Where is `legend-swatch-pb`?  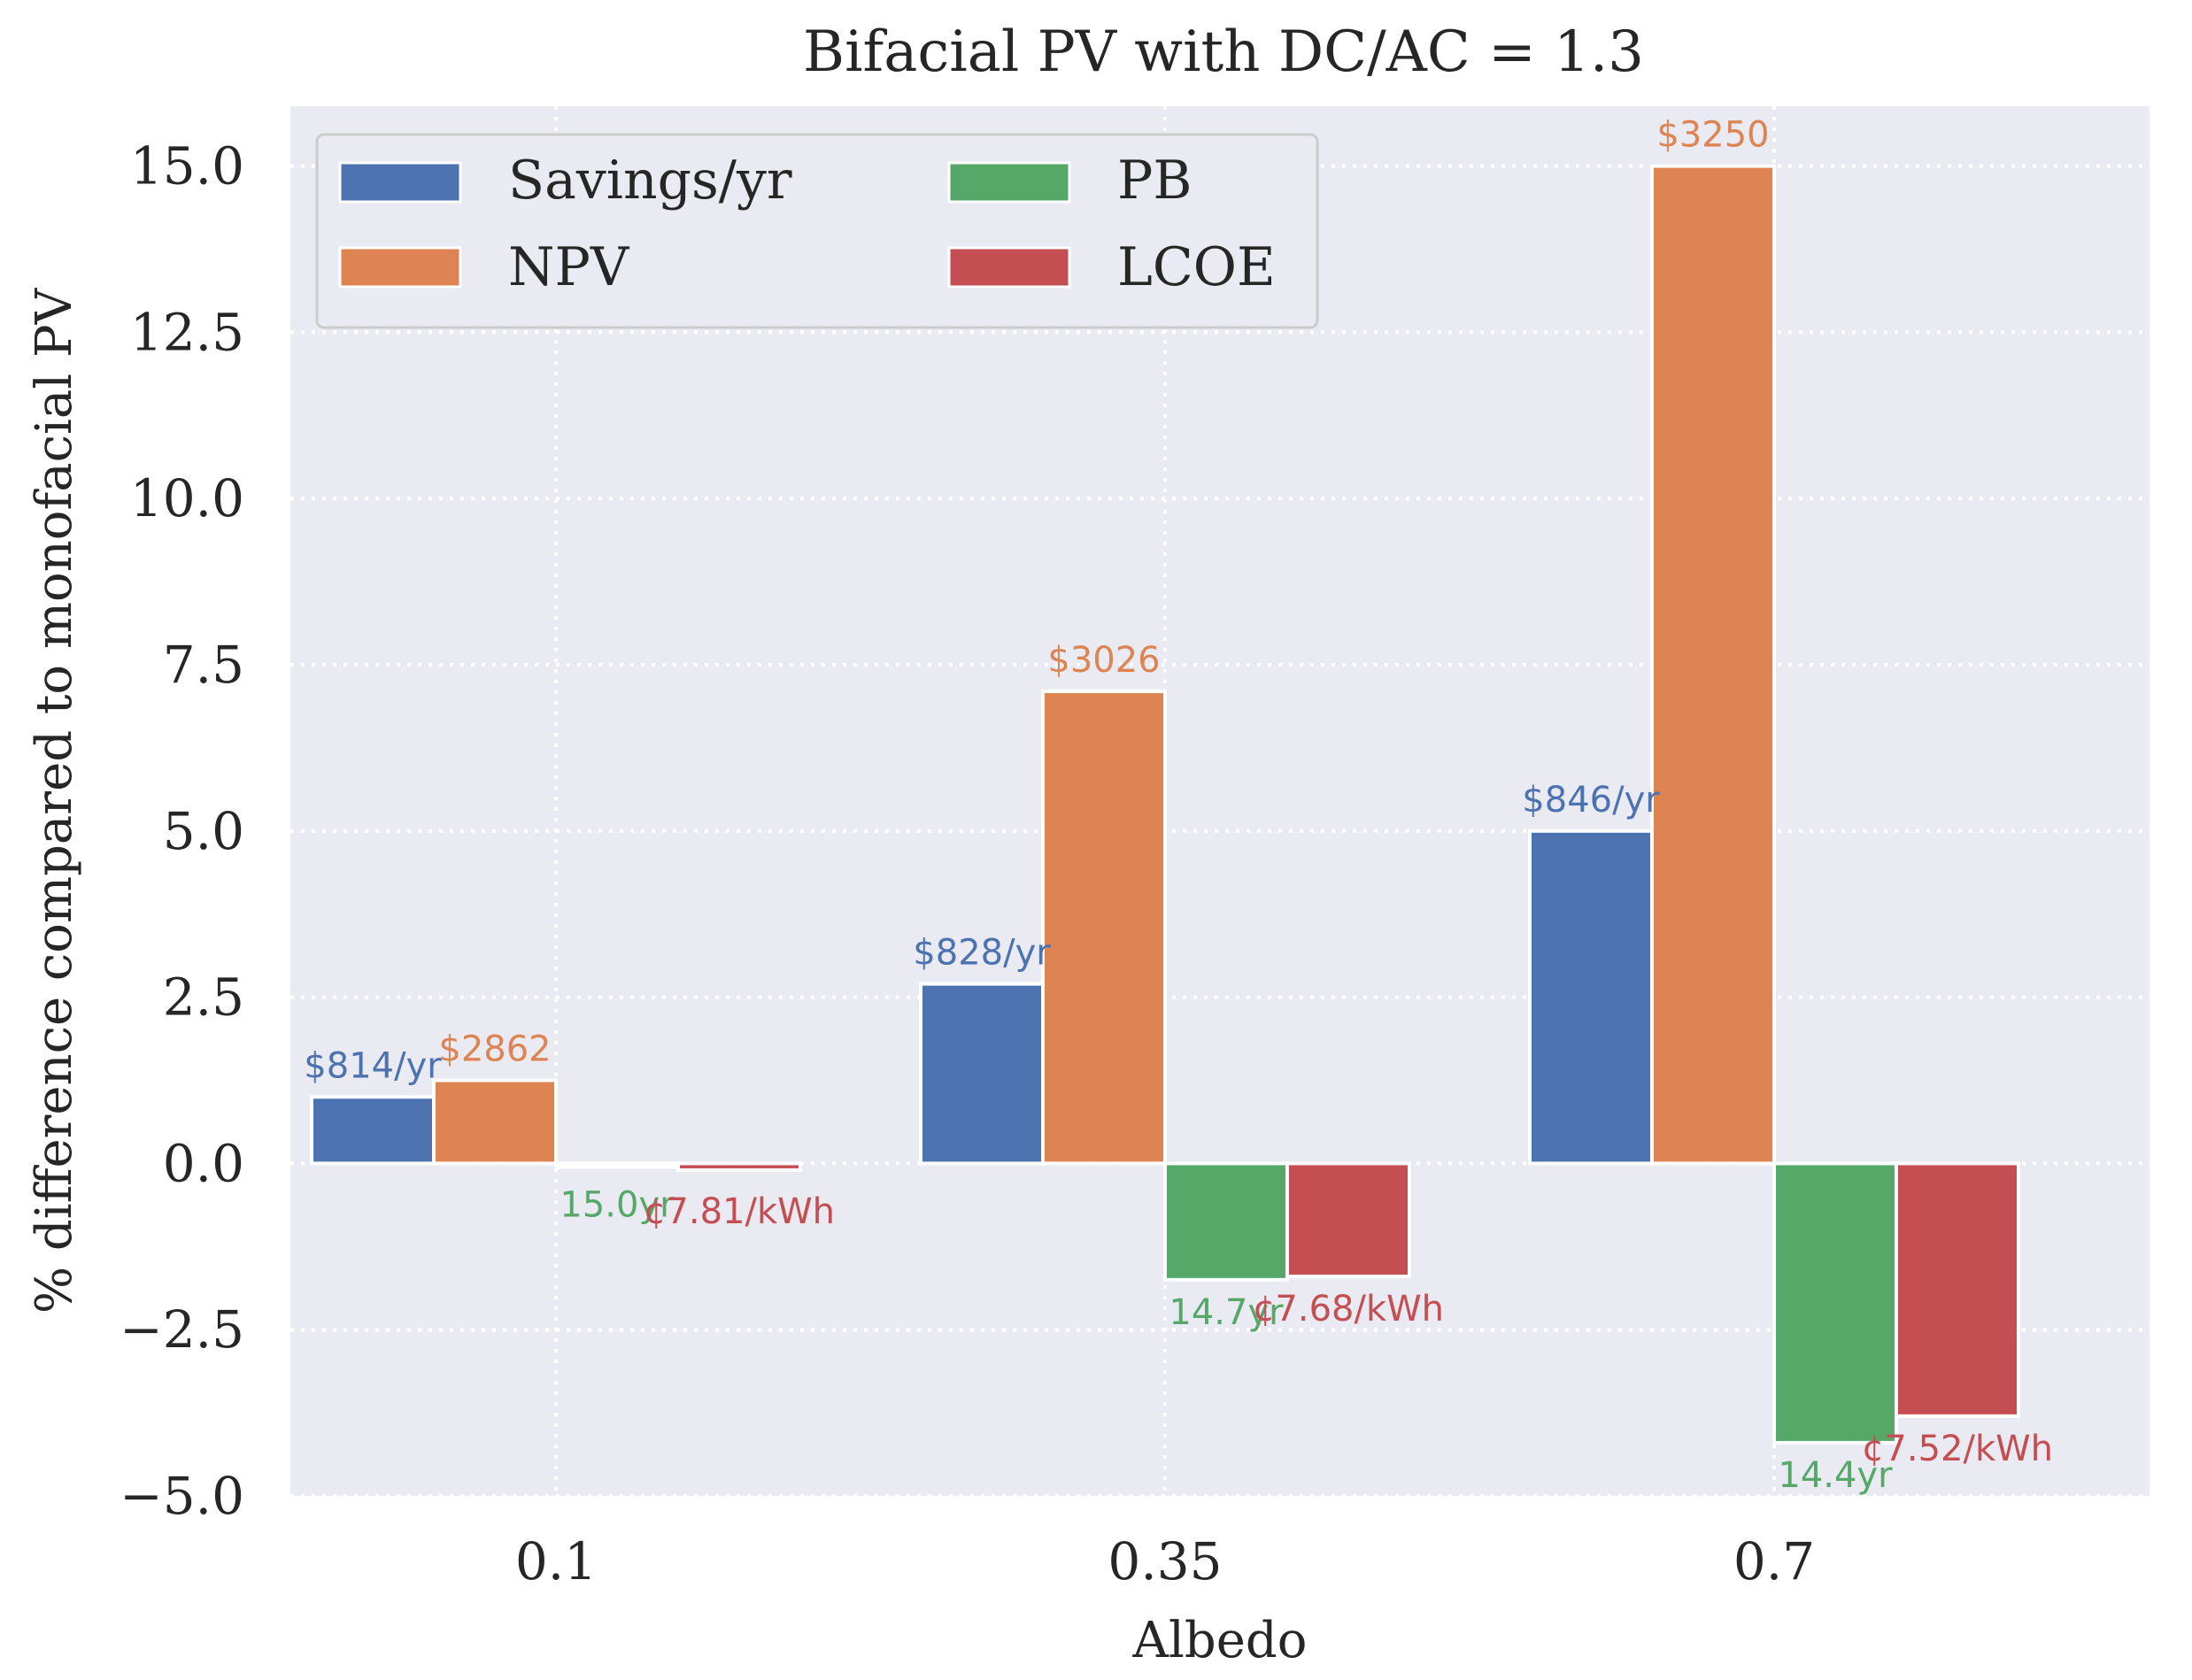
legend-swatch-pb is located at coordinates (1009, 182).